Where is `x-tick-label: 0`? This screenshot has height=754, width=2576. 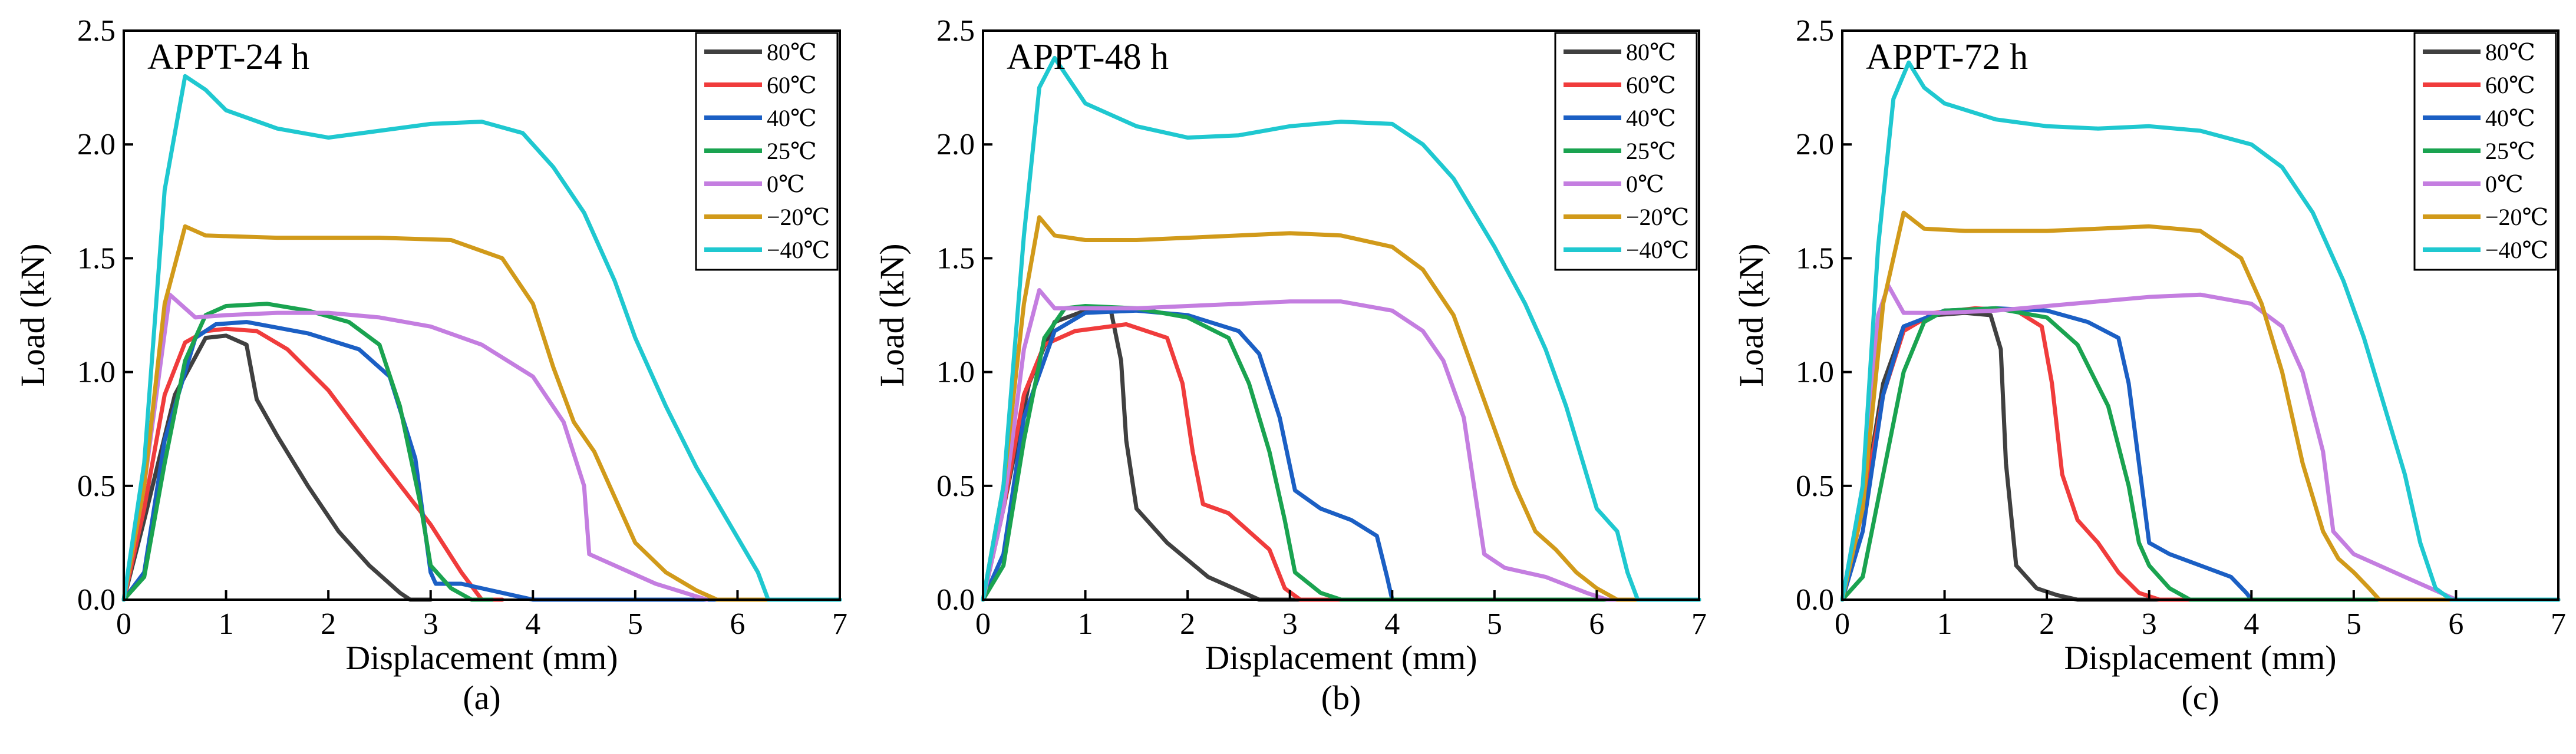
x-tick-label: 0 is located at coordinates (1843, 624).